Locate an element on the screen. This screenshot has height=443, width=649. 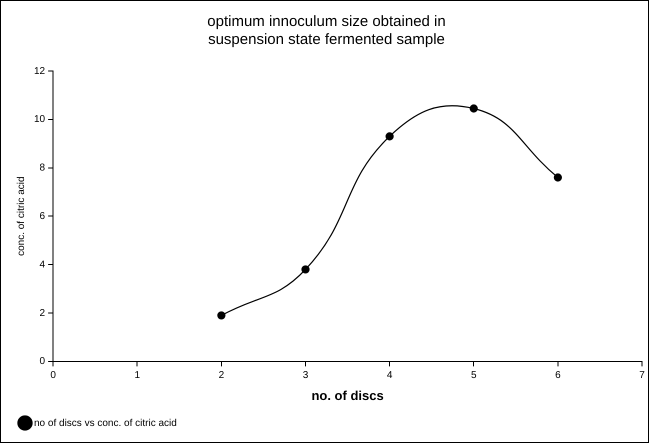
y-tick-label: 6 is located at coordinates (43, 216).